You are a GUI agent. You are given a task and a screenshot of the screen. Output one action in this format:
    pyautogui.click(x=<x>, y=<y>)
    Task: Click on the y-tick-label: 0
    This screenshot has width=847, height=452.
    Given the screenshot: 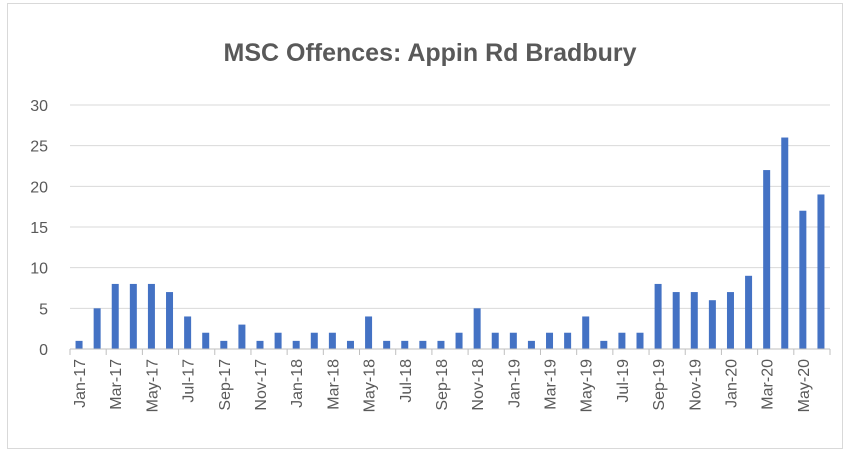 What is the action you would take?
    pyautogui.click(x=43, y=350)
    